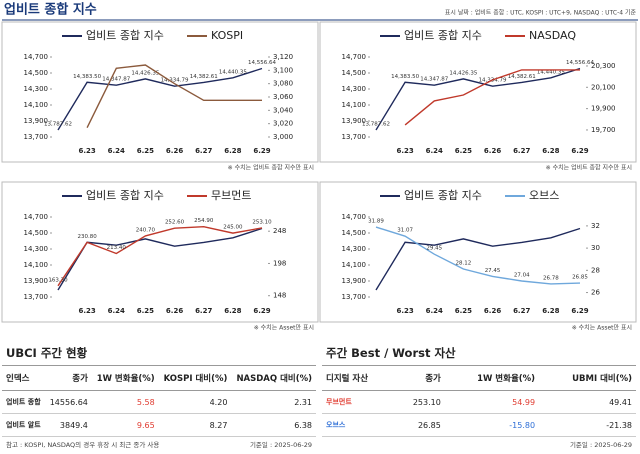  Describe the element at coordinates (125, 402) in the screenshot. I see `td: 5.58` at that location.